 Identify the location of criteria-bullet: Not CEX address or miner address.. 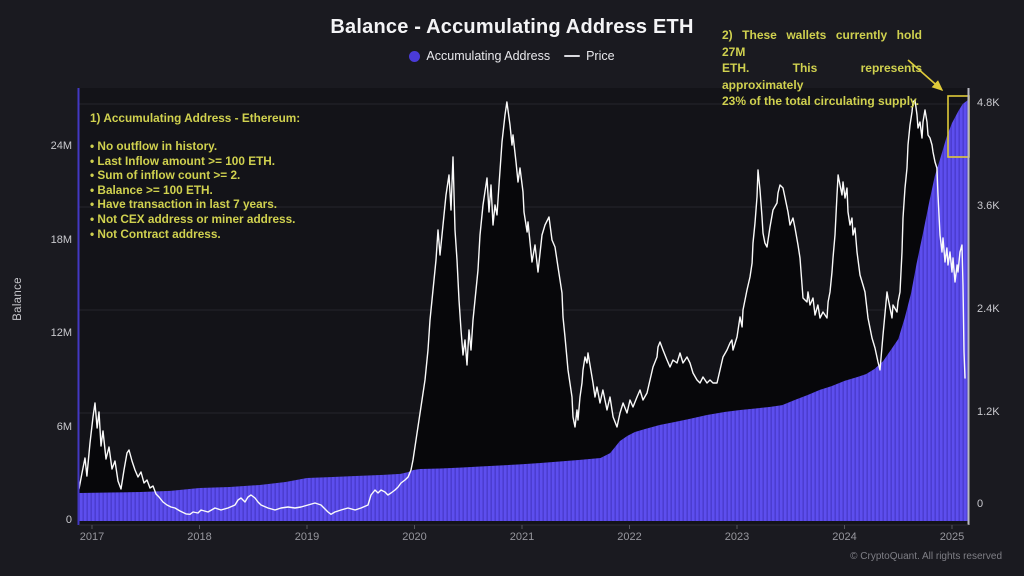
(195, 219).